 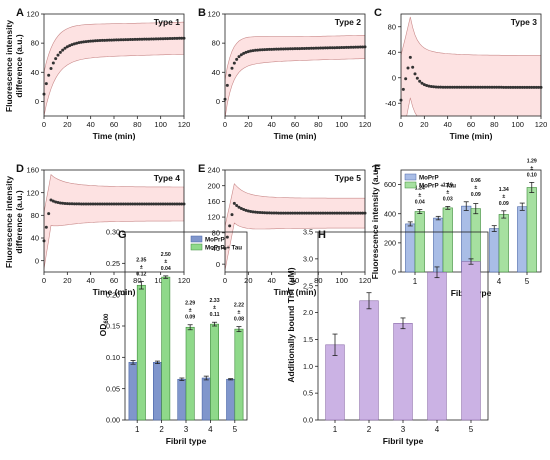 What do you see at coordinates (291, 324) in the screenshot?
I see `y-axis-label: Additionally bound ThT (μM)` at bounding box center [291, 324].